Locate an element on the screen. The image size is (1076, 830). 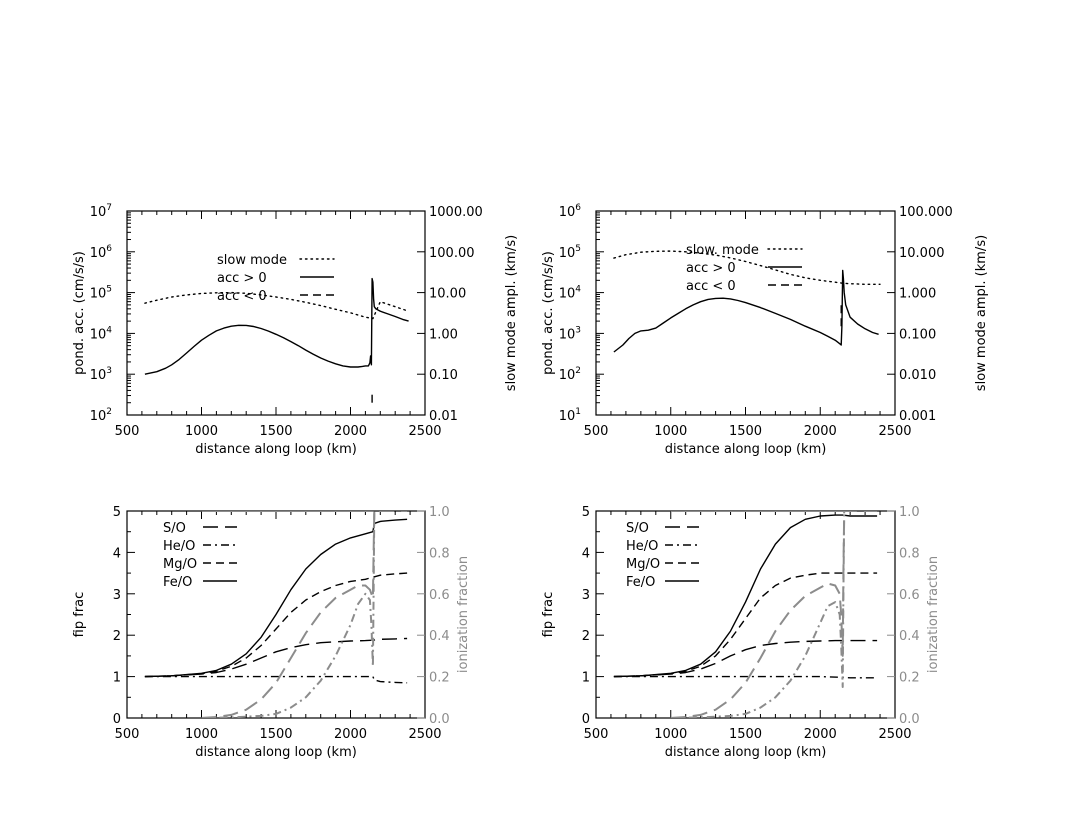
y2-tick-label: 0.001 is located at coordinates (917, 416).